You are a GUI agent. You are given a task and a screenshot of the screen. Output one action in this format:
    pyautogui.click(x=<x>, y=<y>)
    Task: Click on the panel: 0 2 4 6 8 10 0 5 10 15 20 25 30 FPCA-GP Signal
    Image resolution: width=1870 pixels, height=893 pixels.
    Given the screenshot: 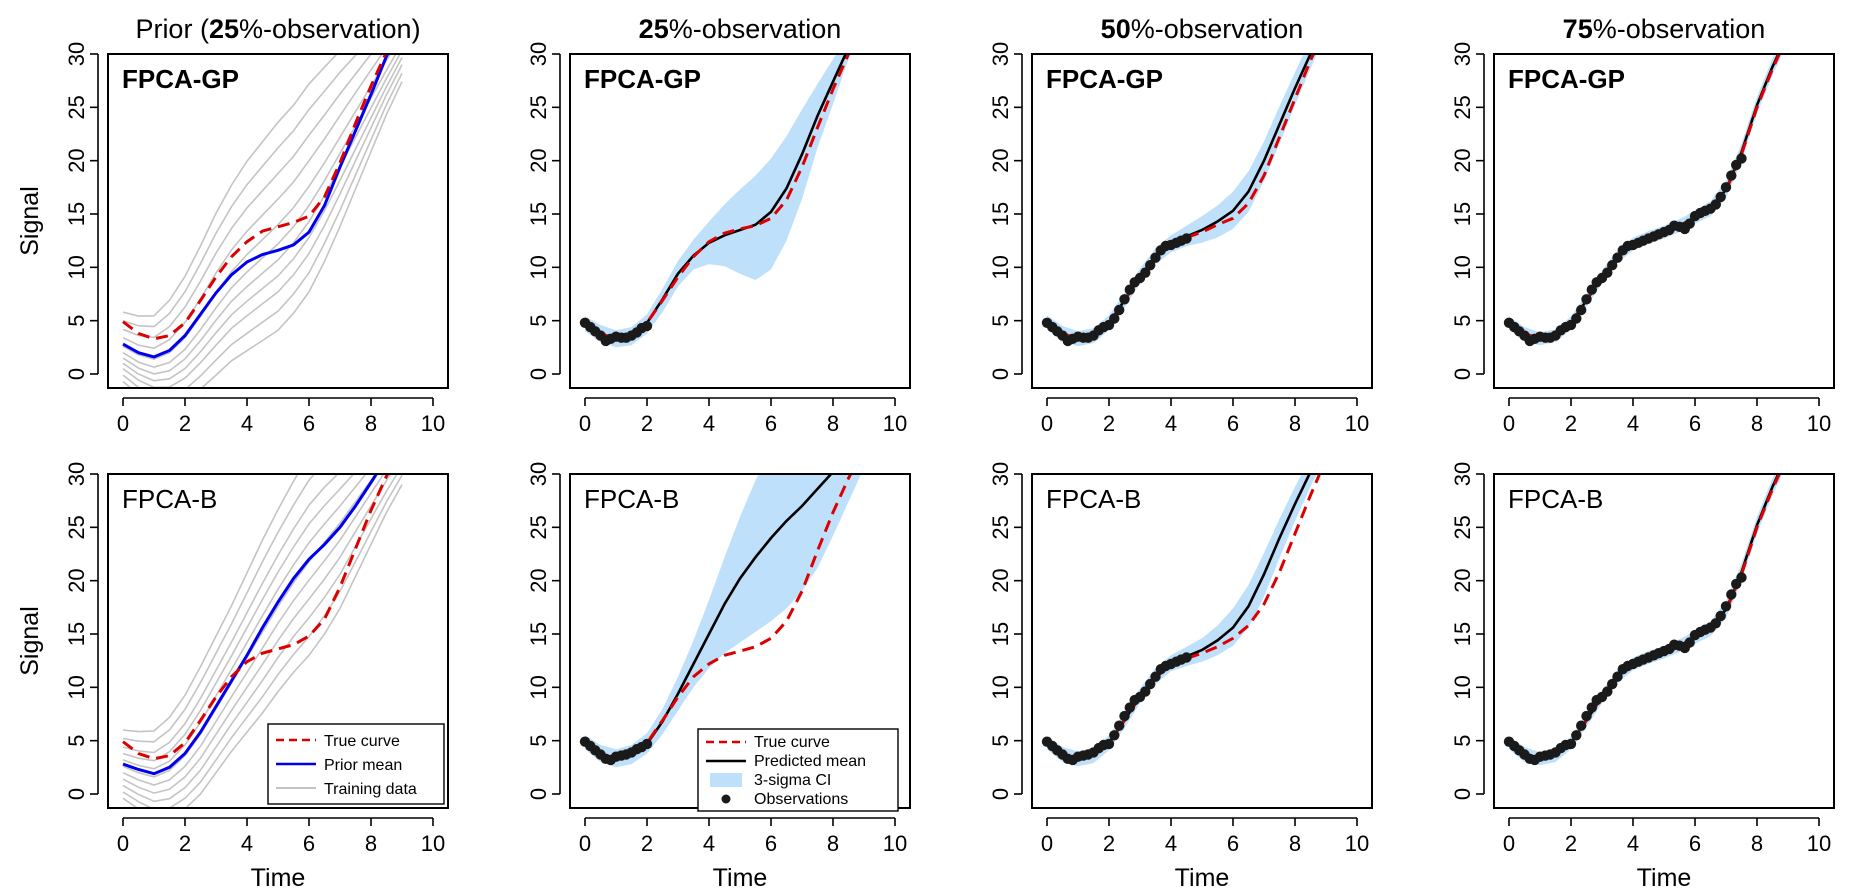 What is the action you would take?
    pyautogui.click(x=232, y=239)
    